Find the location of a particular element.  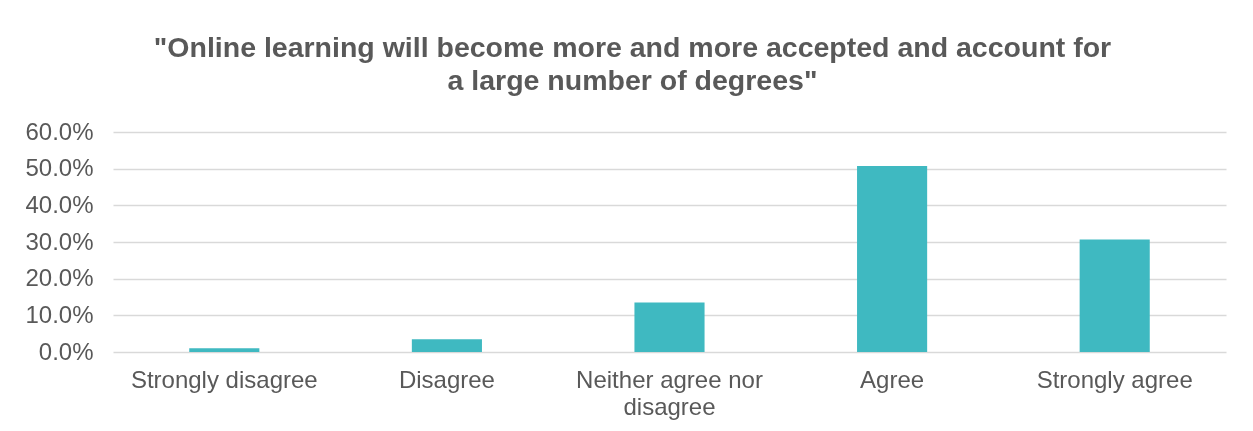

y-tick-label: 20.0% is located at coordinates (59, 278).